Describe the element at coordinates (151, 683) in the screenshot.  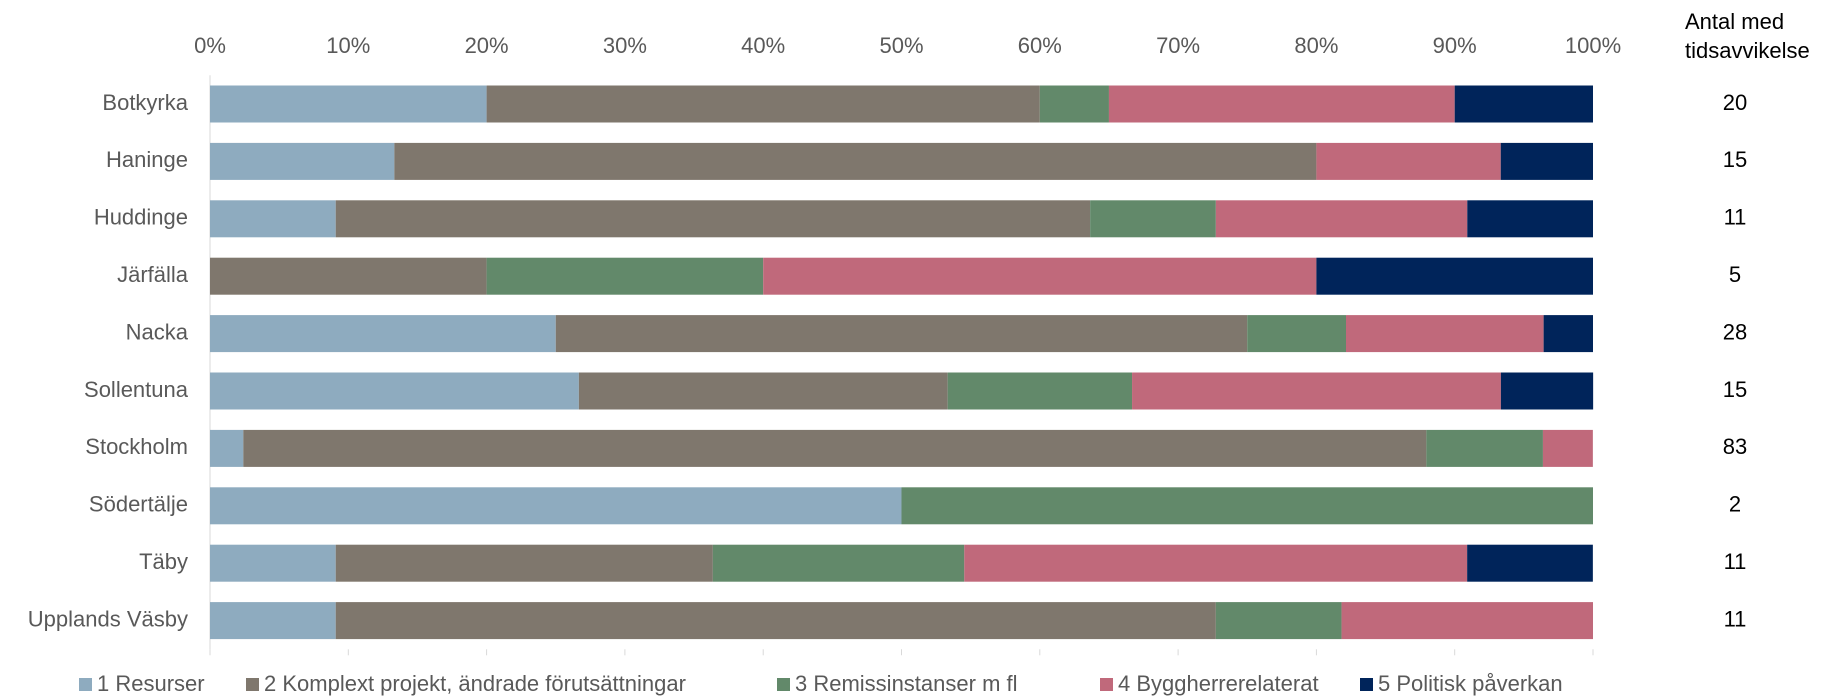
I see `legend-label: 1 Resurser` at that location.